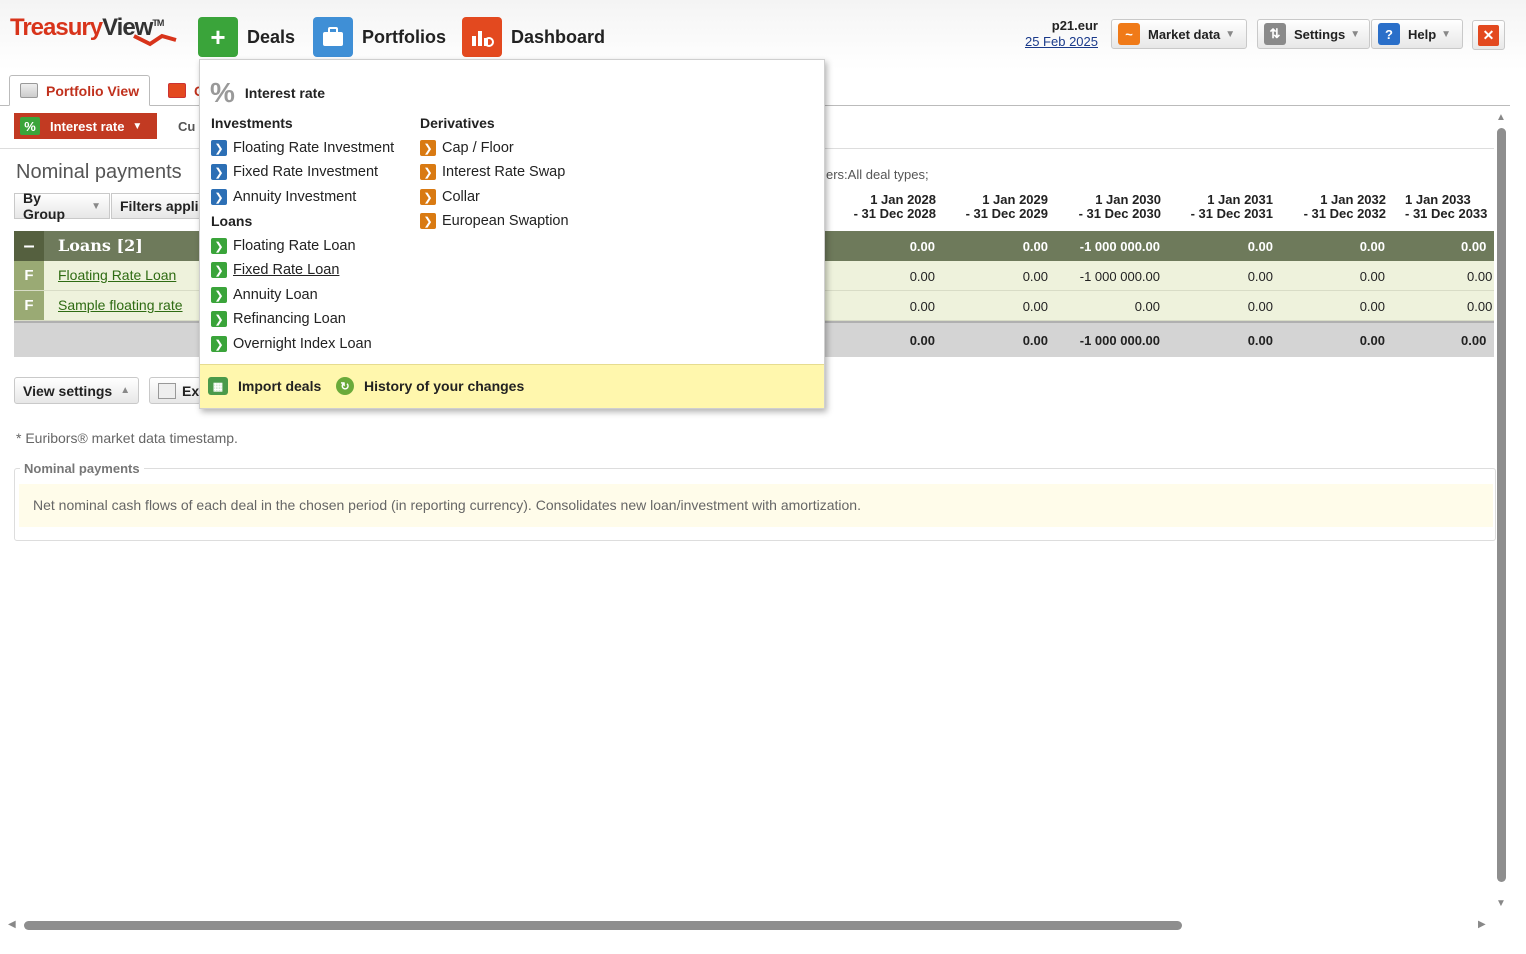  What do you see at coordinates (1422, 34) in the screenshot?
I see `help-label: Help` at bounding box center [1422, 34].